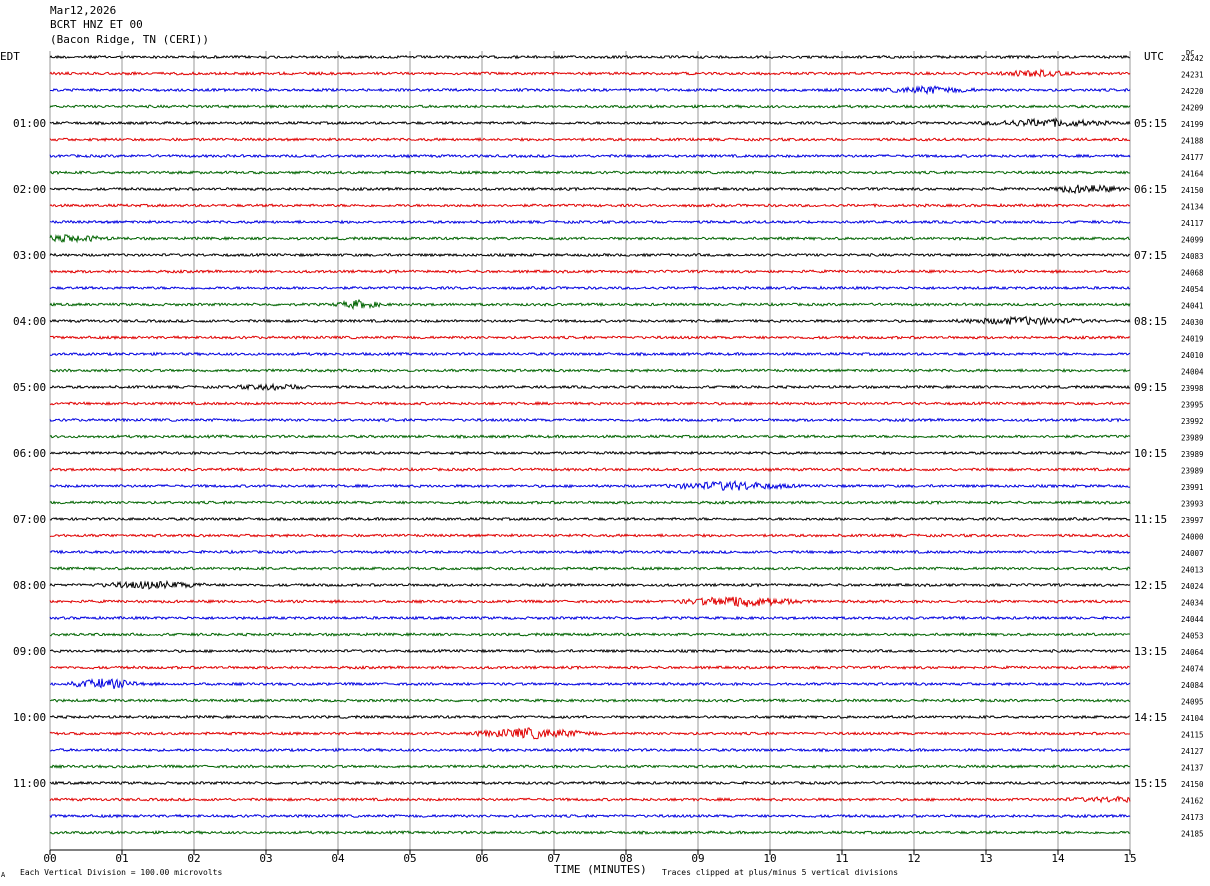 The width and height of the screenshot is (1210, 886). Describe the element at coordinates (10, 56) in the screenshot. I see `left-timezone-label: EDT` at that location.